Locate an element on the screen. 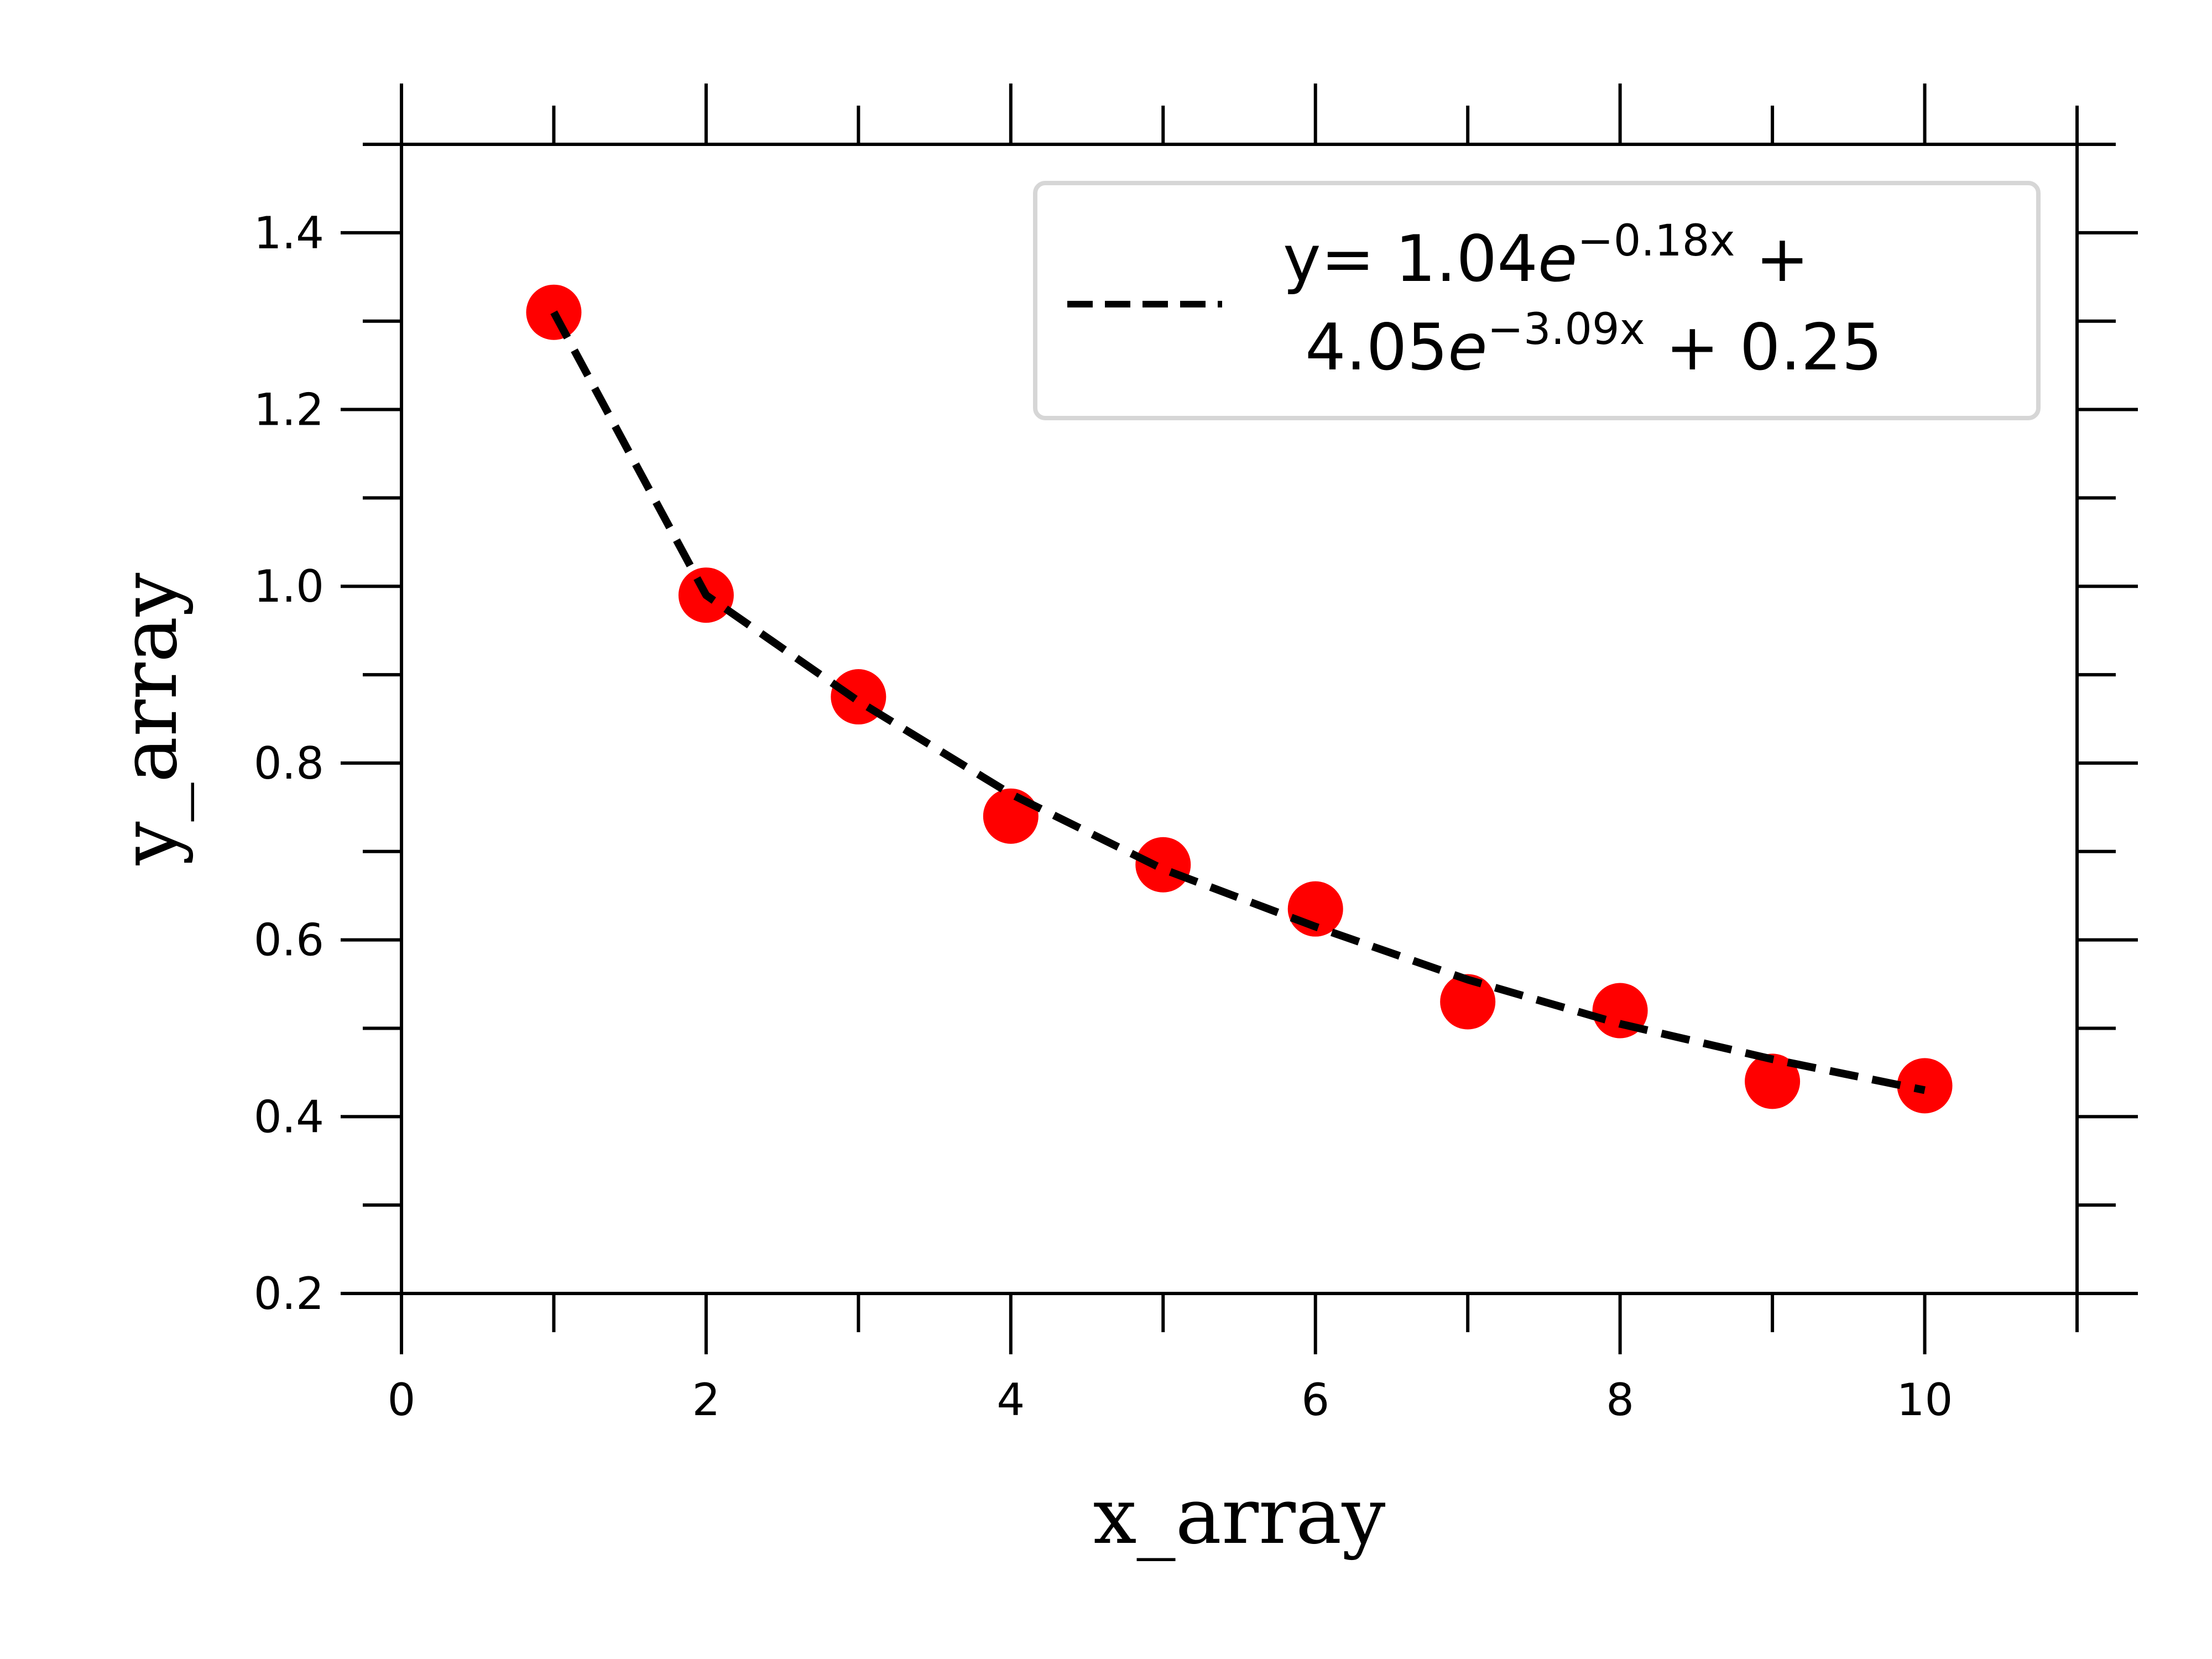 The height and width of the screenshot is (1659, 2212). y-tick-label: 1.4 is located at coordinates (289, 233).